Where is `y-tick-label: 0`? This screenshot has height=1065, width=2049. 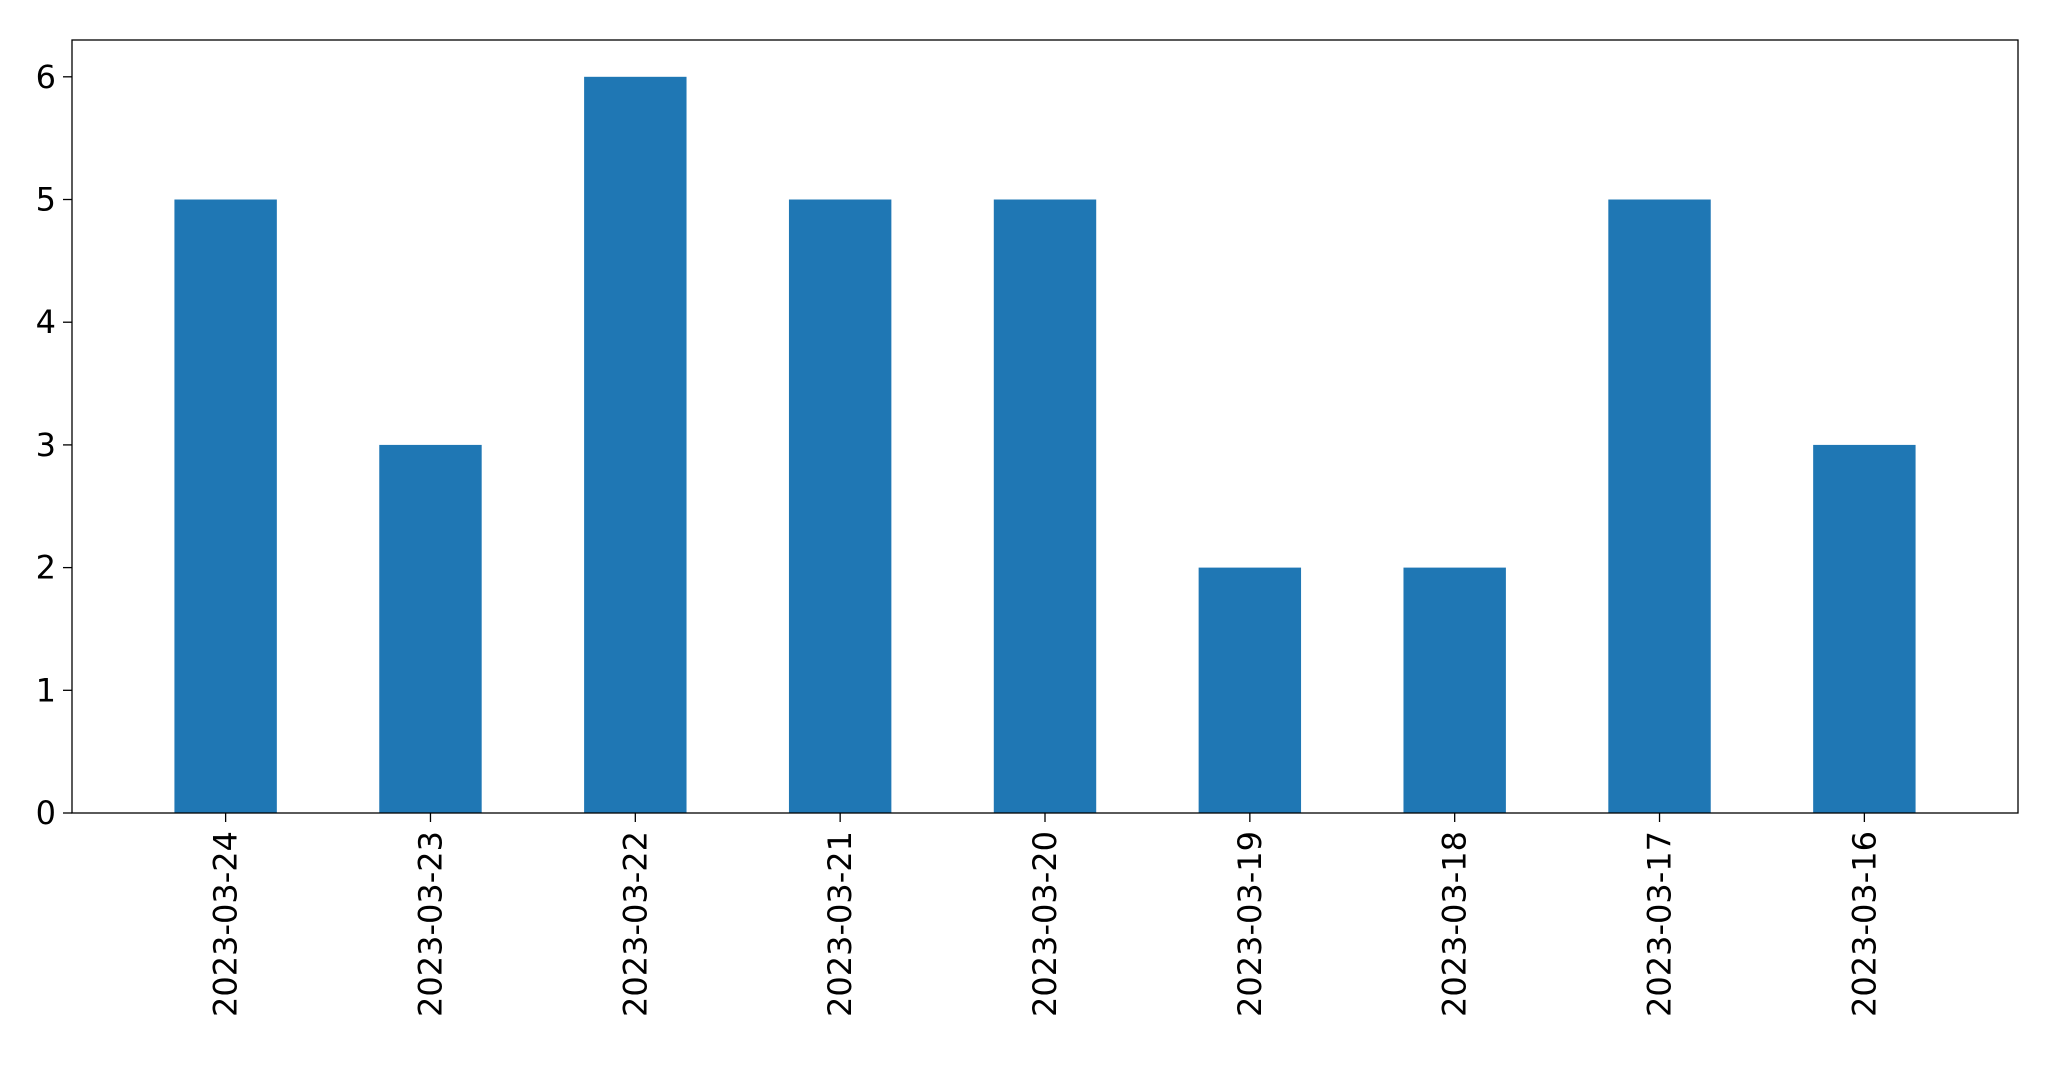 y-tick-label: 0 is located at coordinates (46, 813).